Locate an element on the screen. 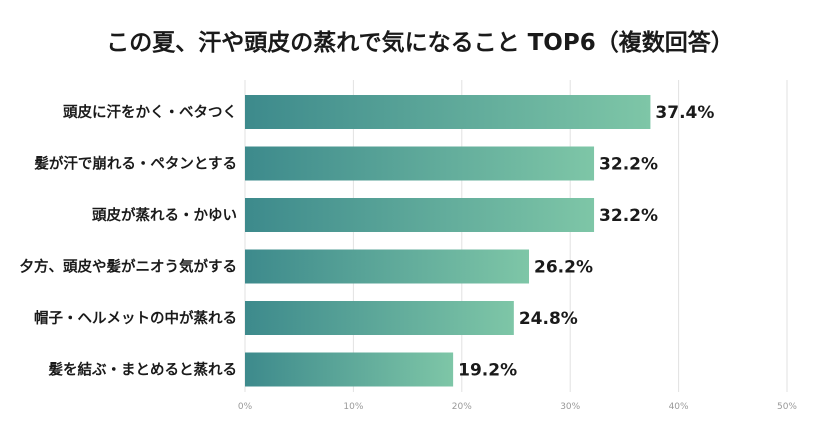 Image resolution: width=840 pixels, height=439 pixels. category-label: 髪を結ぶ・まとめると蒸れる is located at coordinates (143, 370).